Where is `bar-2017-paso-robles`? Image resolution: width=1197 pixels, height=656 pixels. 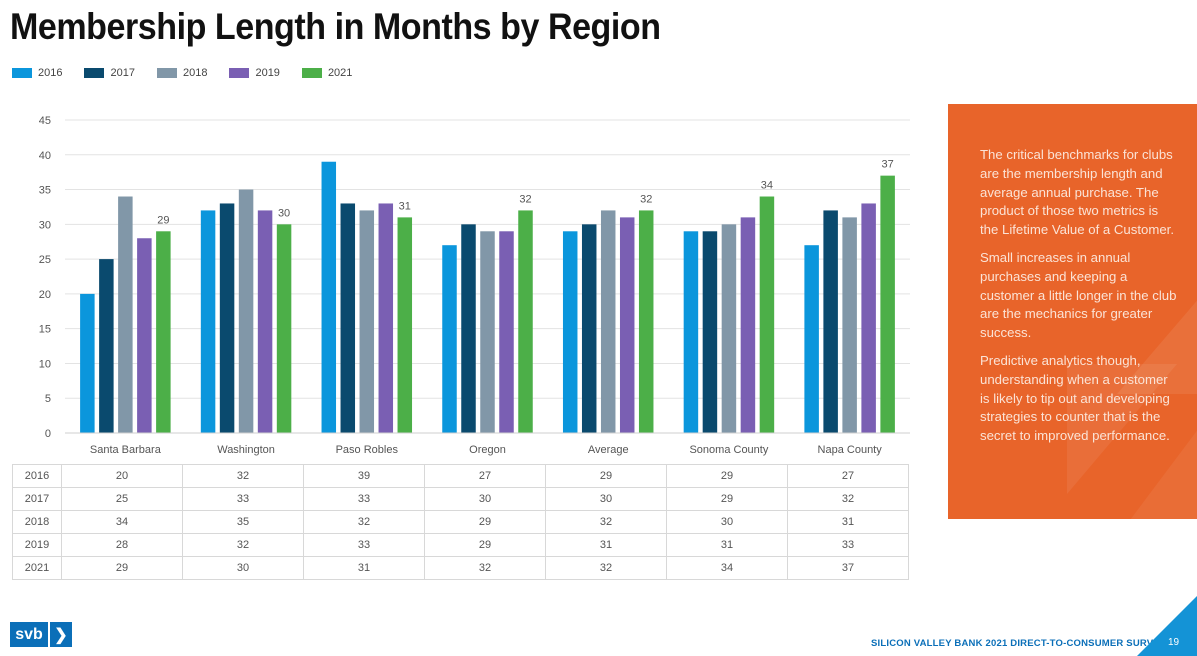 bar-2017-paso-robles is located at coordinates (348, 318).